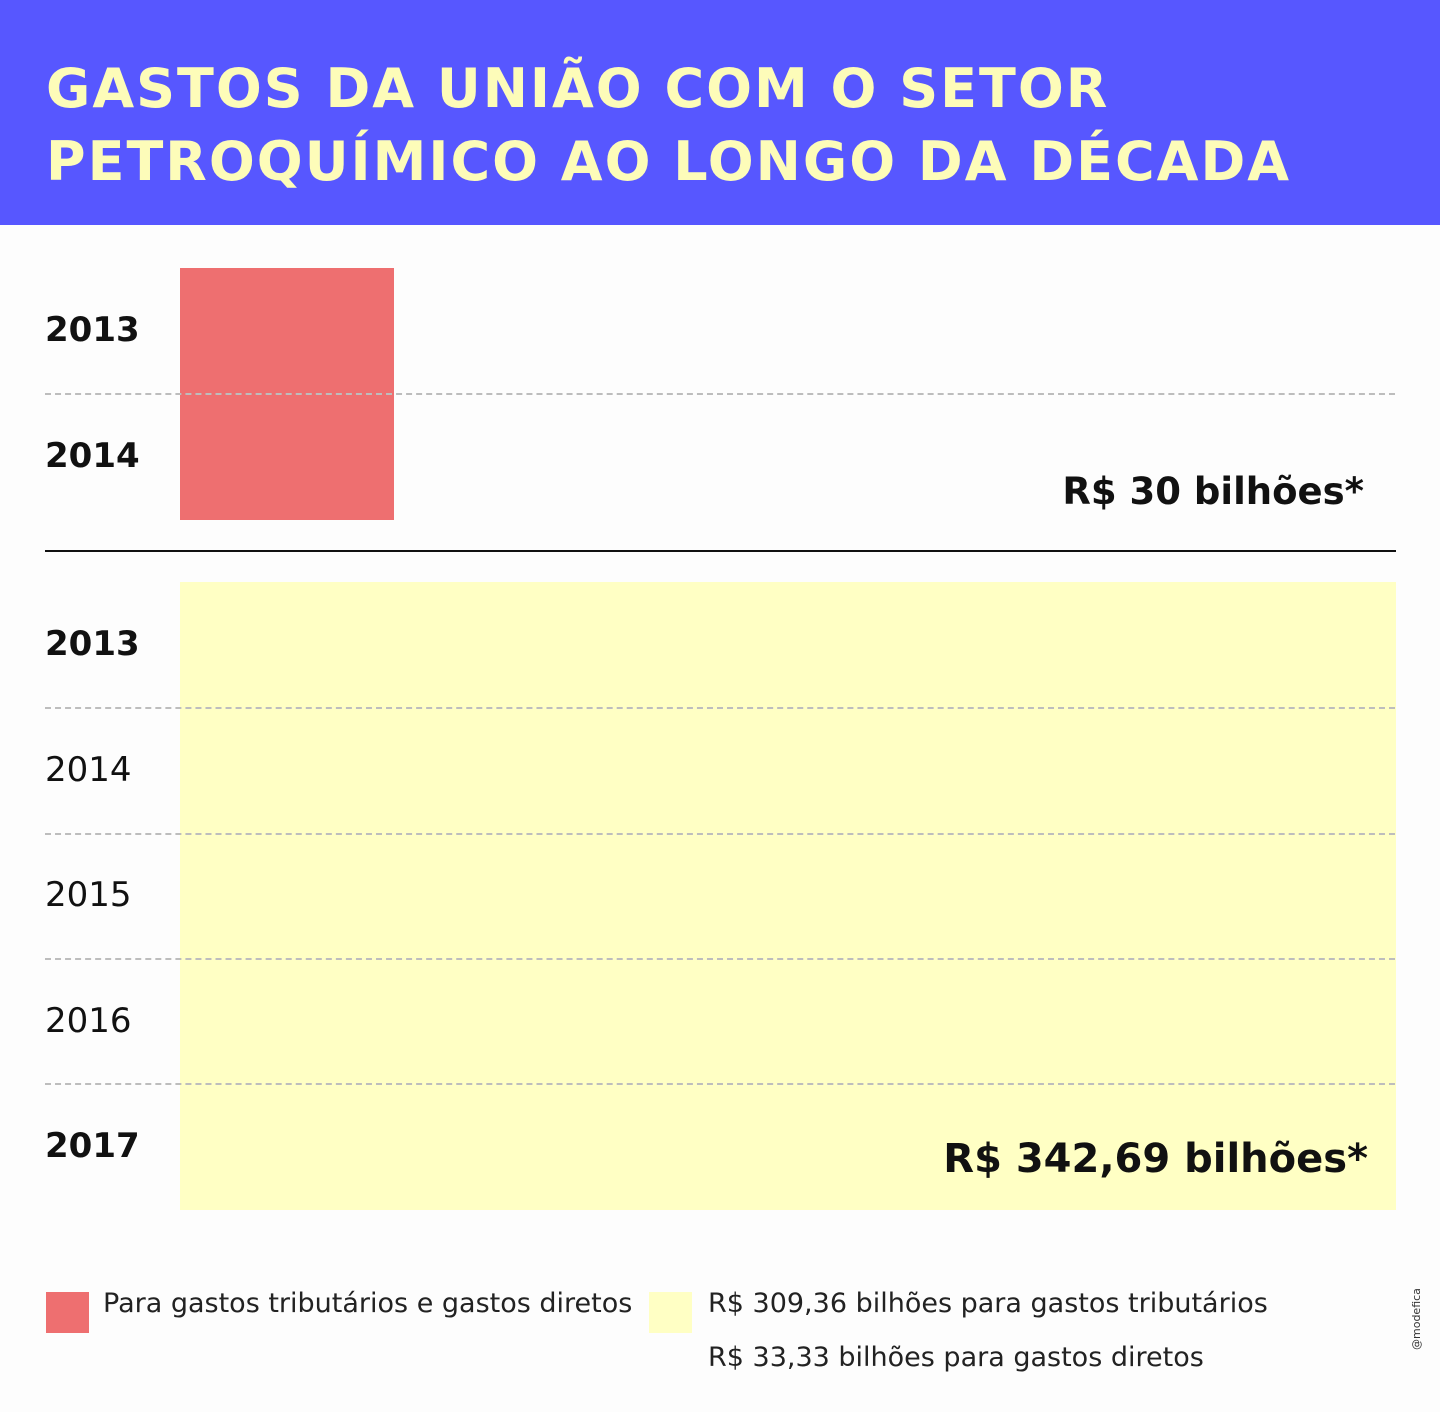 The image size is (1440, 1412). Describe the element at coordinates (956, 1357) in the screenshot. I see `legend-label-direct-amount: R$ 33,33 bilhões para gastos diretos` at that location.